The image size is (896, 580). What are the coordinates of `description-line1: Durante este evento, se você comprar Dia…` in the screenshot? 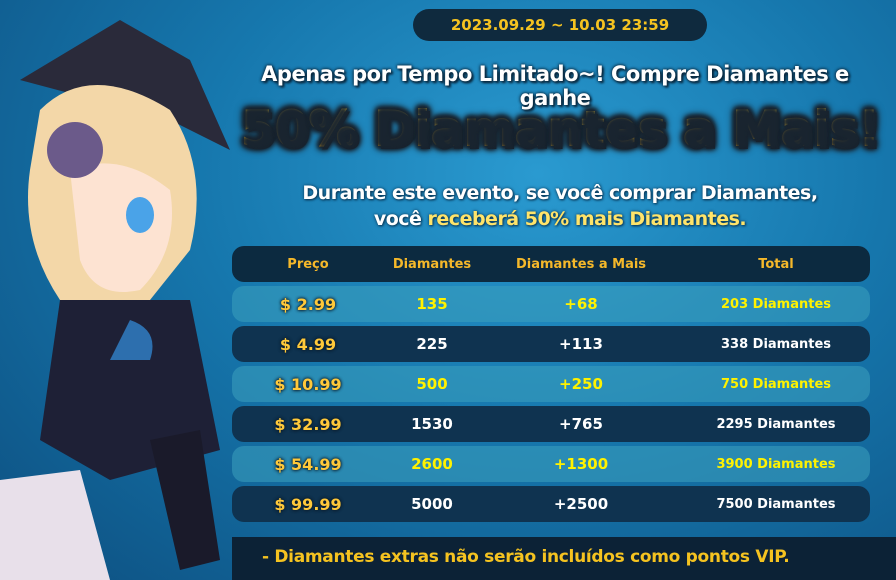 It's located at (560, 193).